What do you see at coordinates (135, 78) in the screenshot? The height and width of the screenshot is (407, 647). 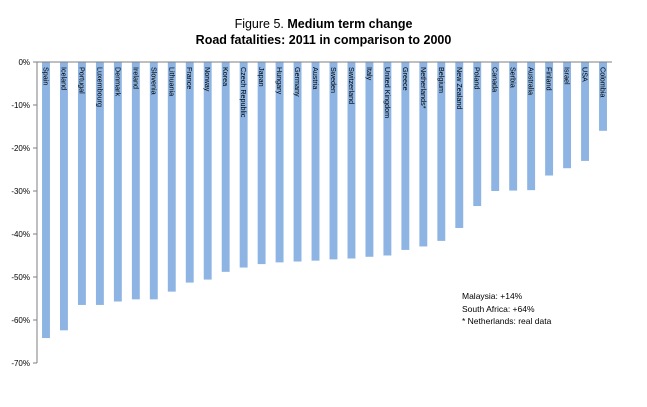 I see `category-label: Ireland` at bounding box center [135, 78].